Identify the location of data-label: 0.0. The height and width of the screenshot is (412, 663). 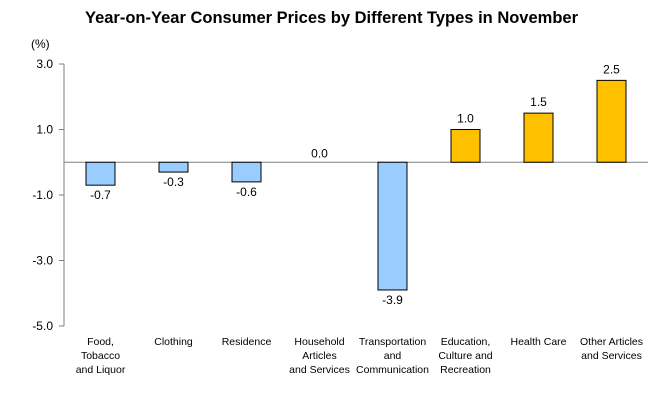
(319, 153).